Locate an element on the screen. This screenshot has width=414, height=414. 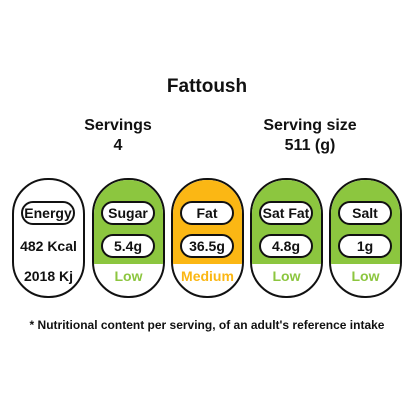
salt-value: 1g is located at coordinates (365, 246).